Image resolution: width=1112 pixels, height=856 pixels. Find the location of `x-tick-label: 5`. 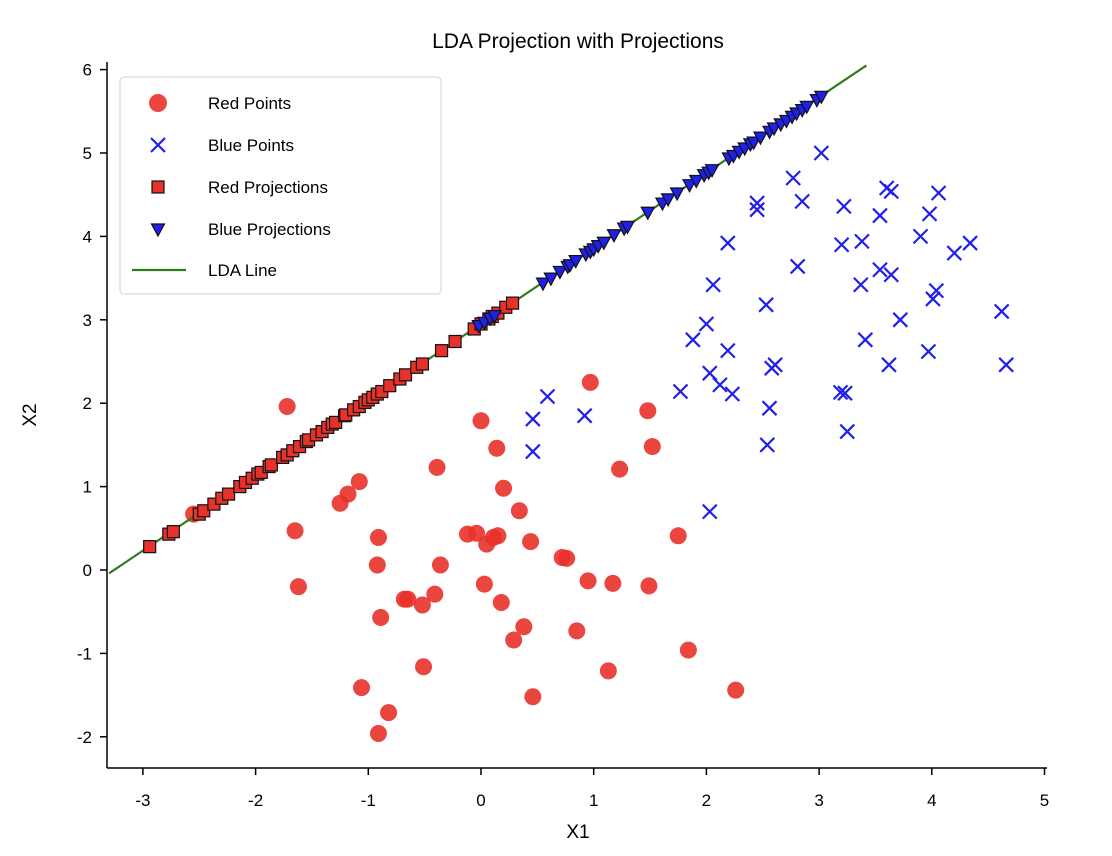

x-tick-label: 5 is located at coordinates (1044, 800).